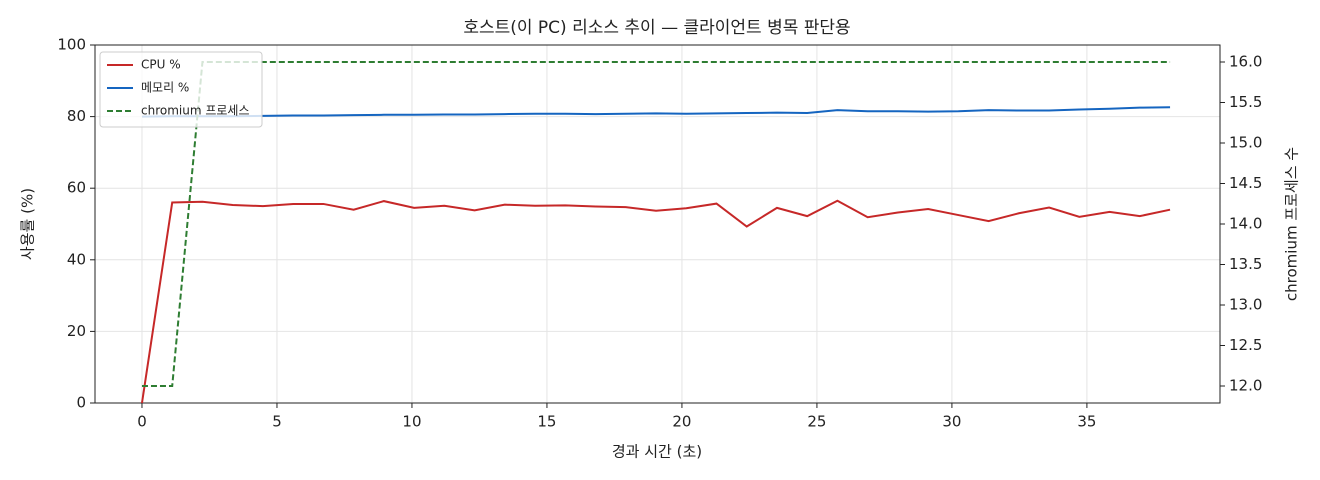 The image size is (1320, 480). What do you see at coordinates (165, 88) in the screenshot?
I see `legend-label: 메모리 %` at bounding box center [165, 88].